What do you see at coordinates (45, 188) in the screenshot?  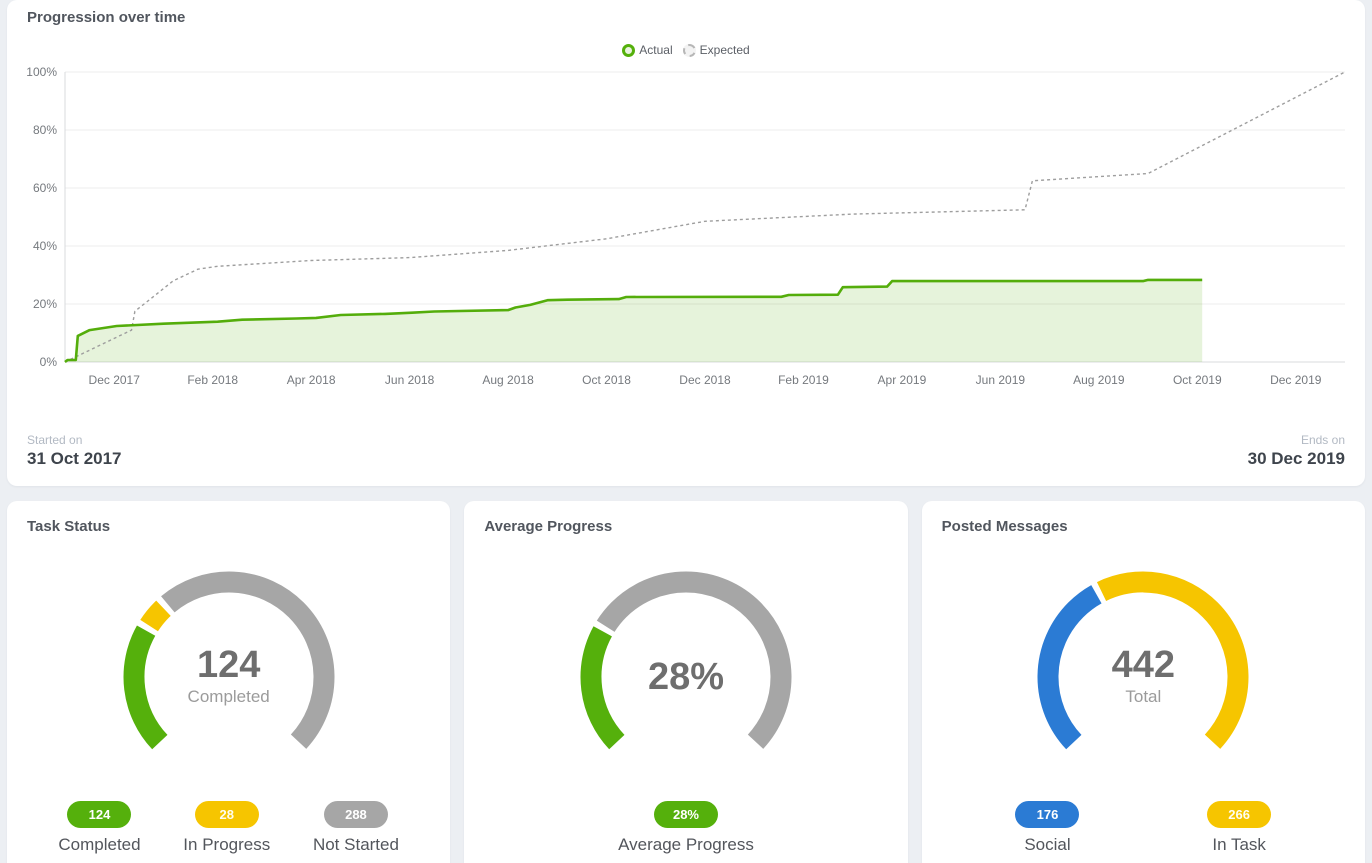 I see `svg-text: 60%` at bounding box center [45, 188].